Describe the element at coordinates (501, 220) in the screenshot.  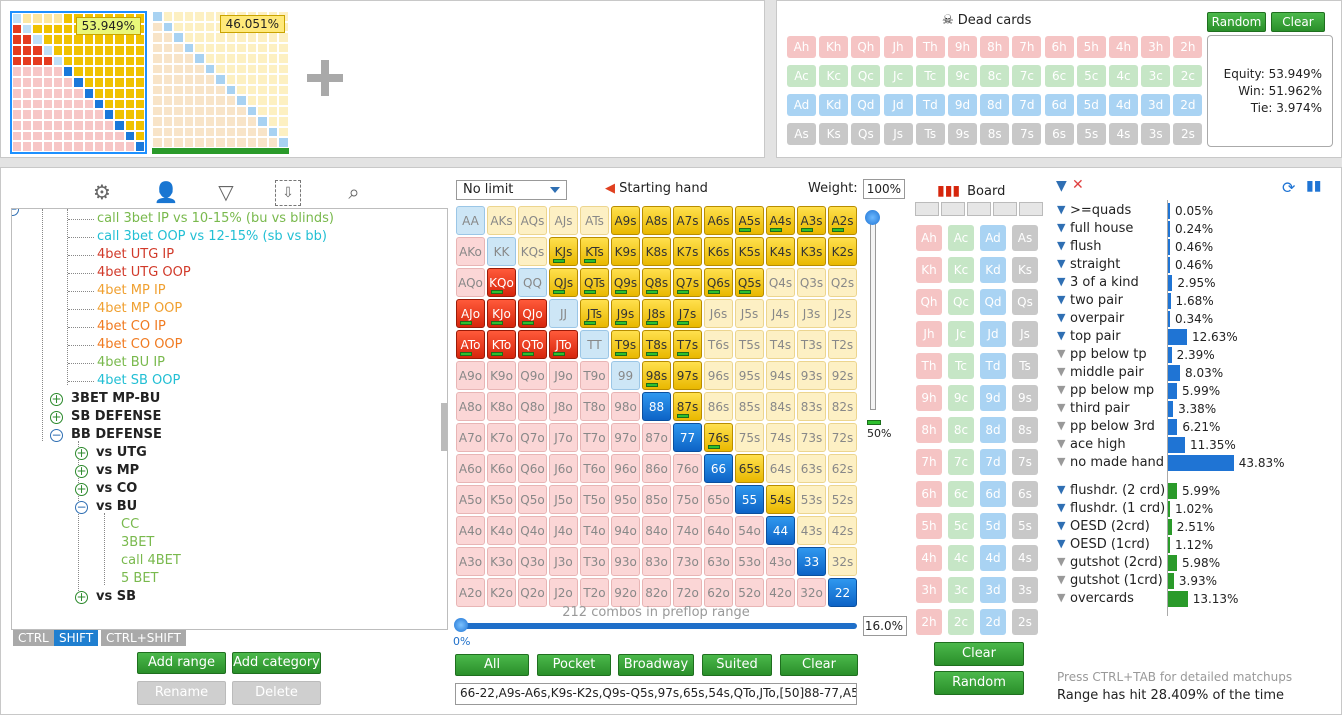
I see `hand-cell: AKs` at that location.